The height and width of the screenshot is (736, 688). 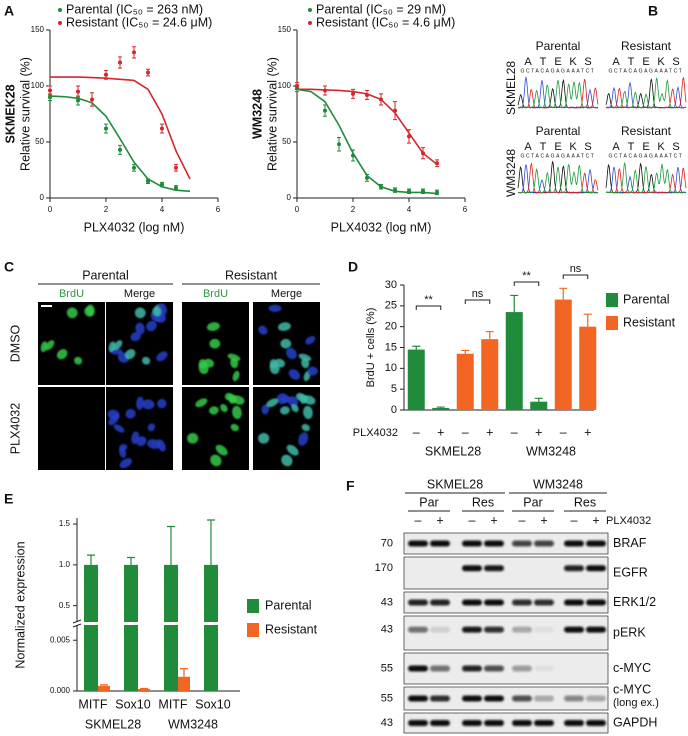 I want to click on y-tick-label: 0.000, so click(x=60, y=690).